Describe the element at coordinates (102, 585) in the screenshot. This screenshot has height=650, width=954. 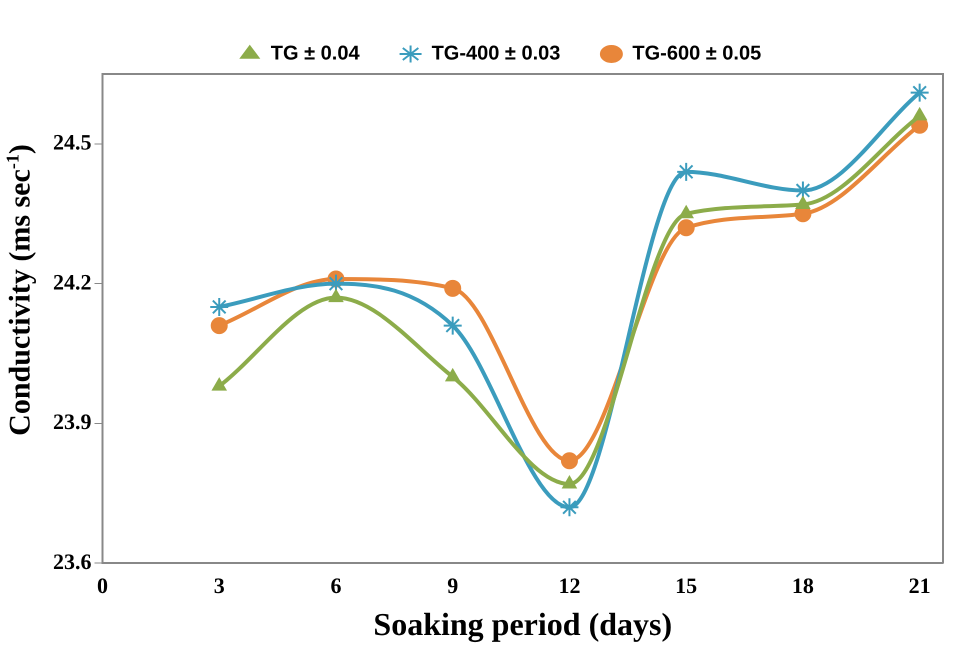
I see `x-tick-label: 0` at that location.